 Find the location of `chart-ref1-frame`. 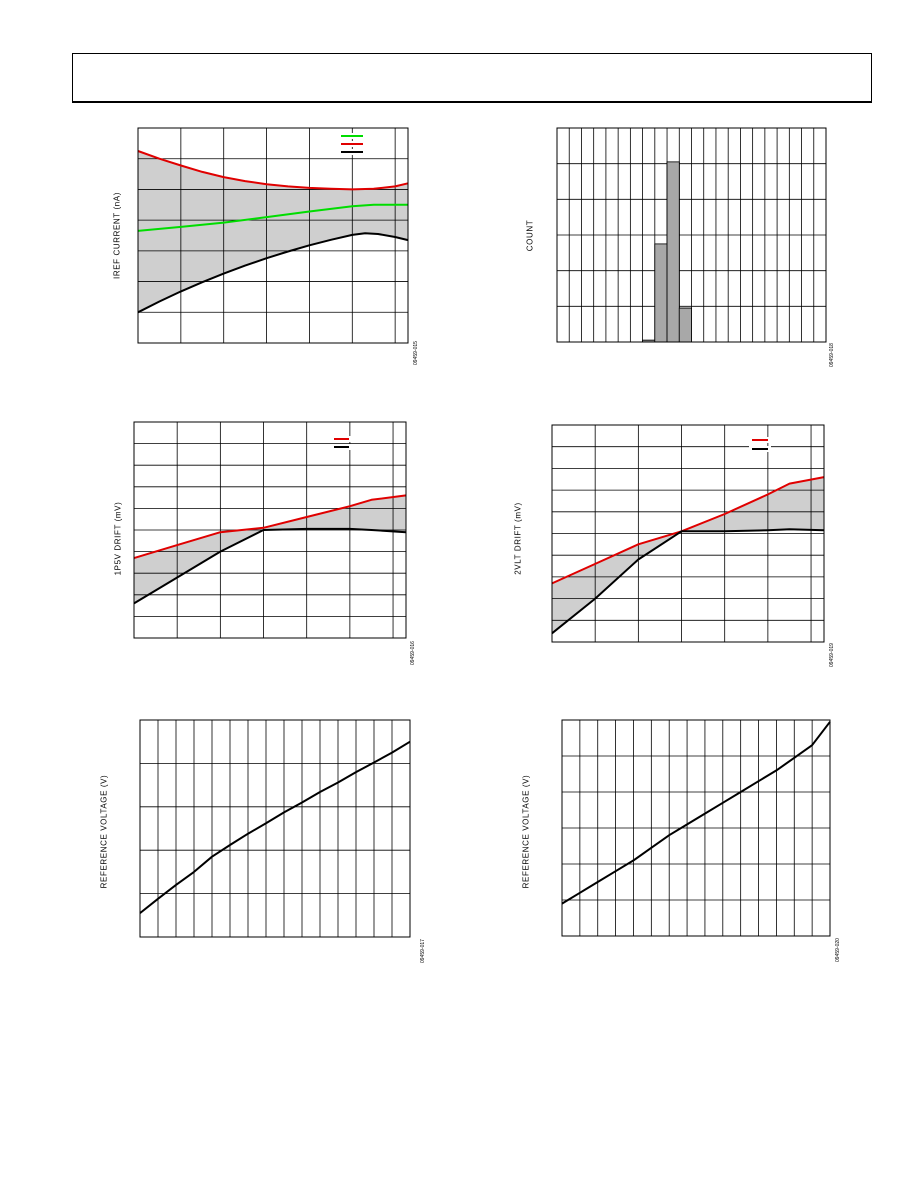

chart-ref1-frame is located at coordinates (275, 828).